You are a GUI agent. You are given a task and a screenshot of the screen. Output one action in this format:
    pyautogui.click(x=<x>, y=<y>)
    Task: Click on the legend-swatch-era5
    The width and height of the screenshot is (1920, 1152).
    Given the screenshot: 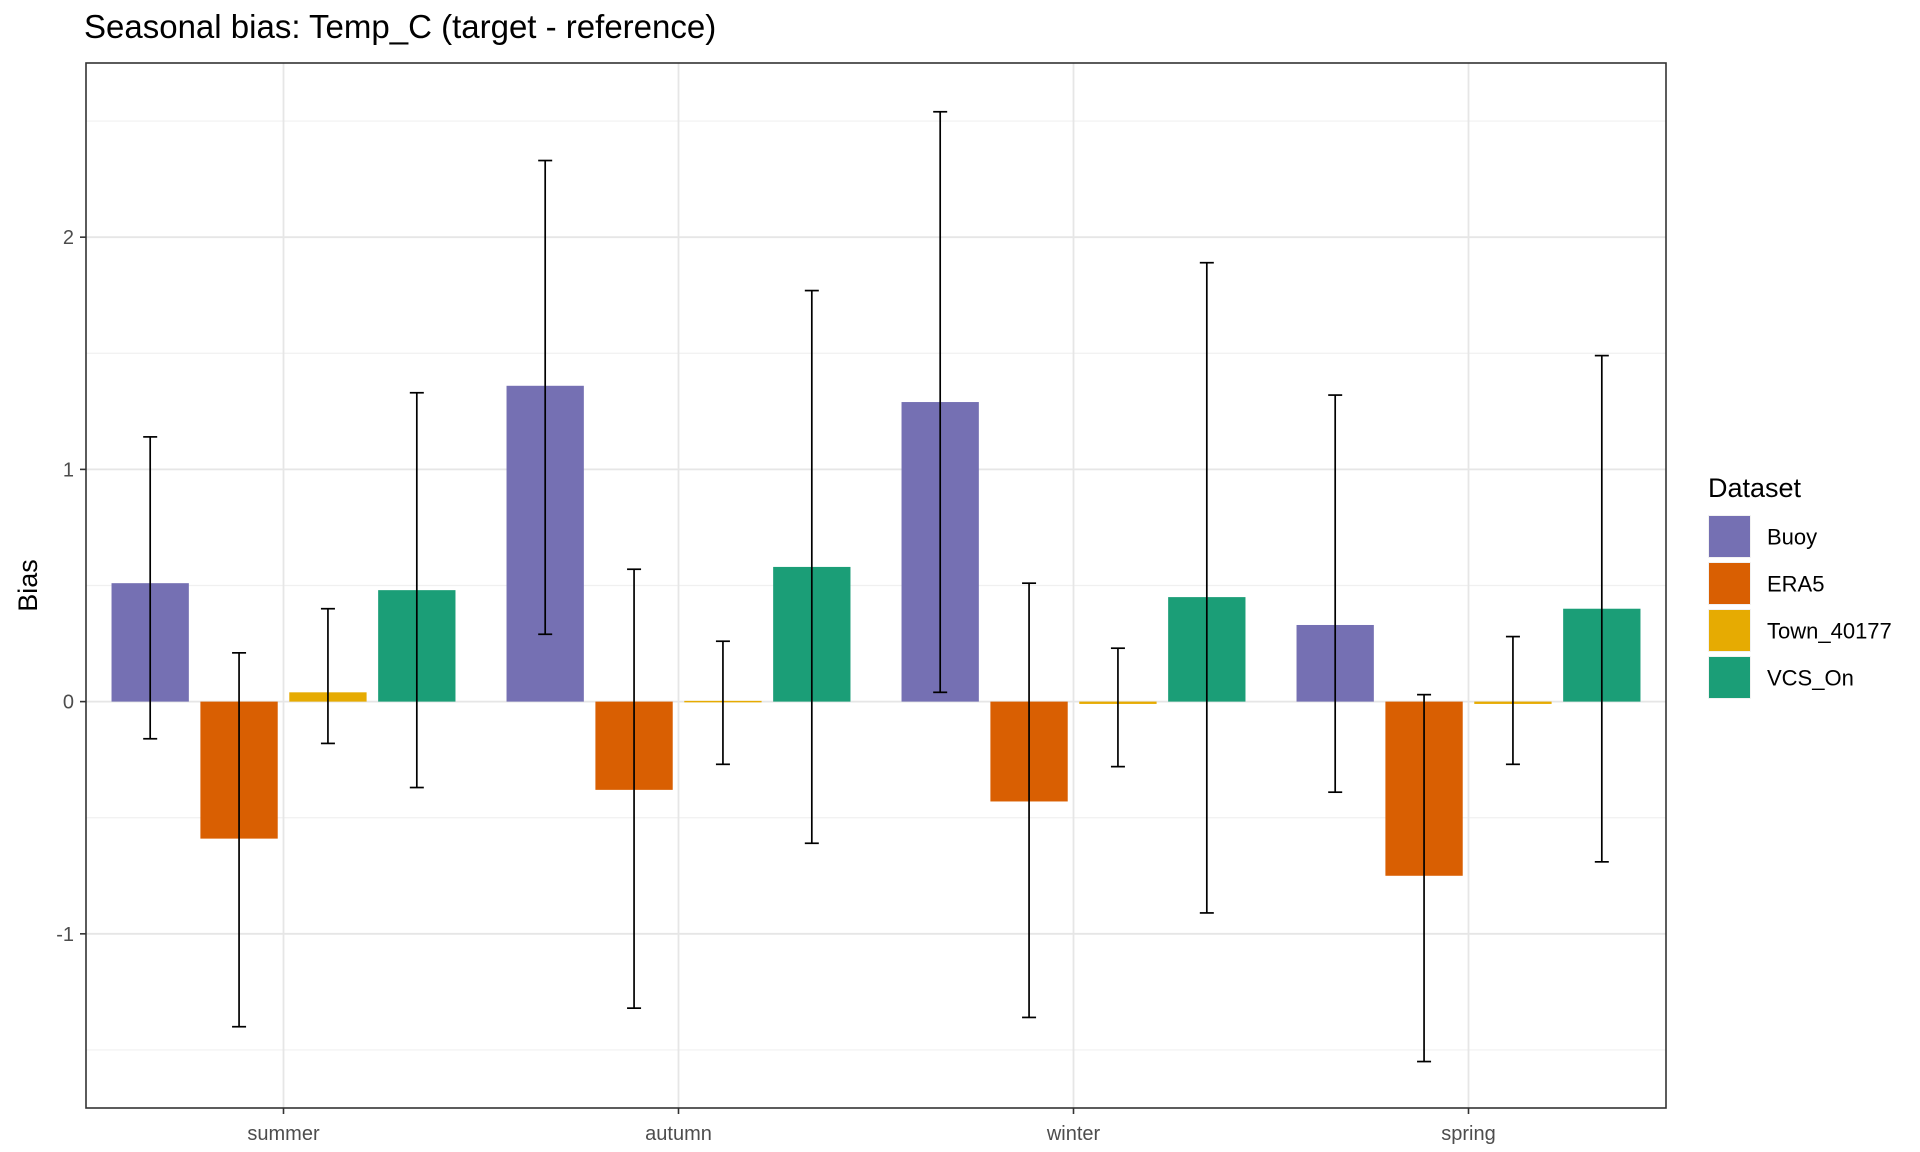 What is the action you would take?
    pyautogui.click(x=1729, y=583)
    